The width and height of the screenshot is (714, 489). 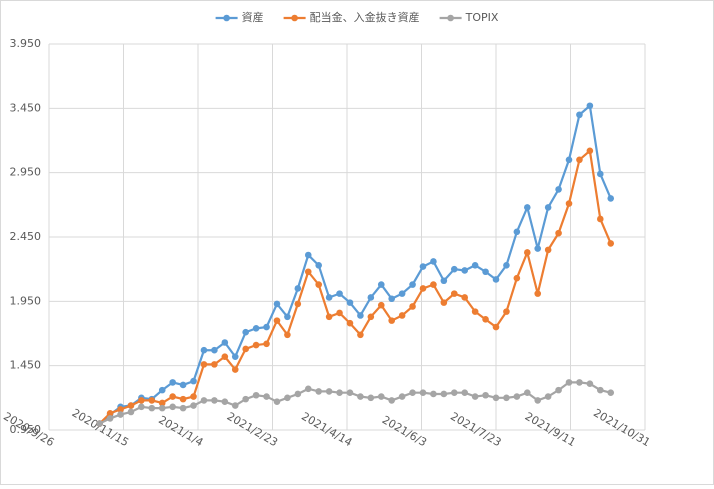 What do you see at coordinates (26, 172) in the screenshot?
I see `y-tick-label: 2.950` at bounding box center [26, 172].